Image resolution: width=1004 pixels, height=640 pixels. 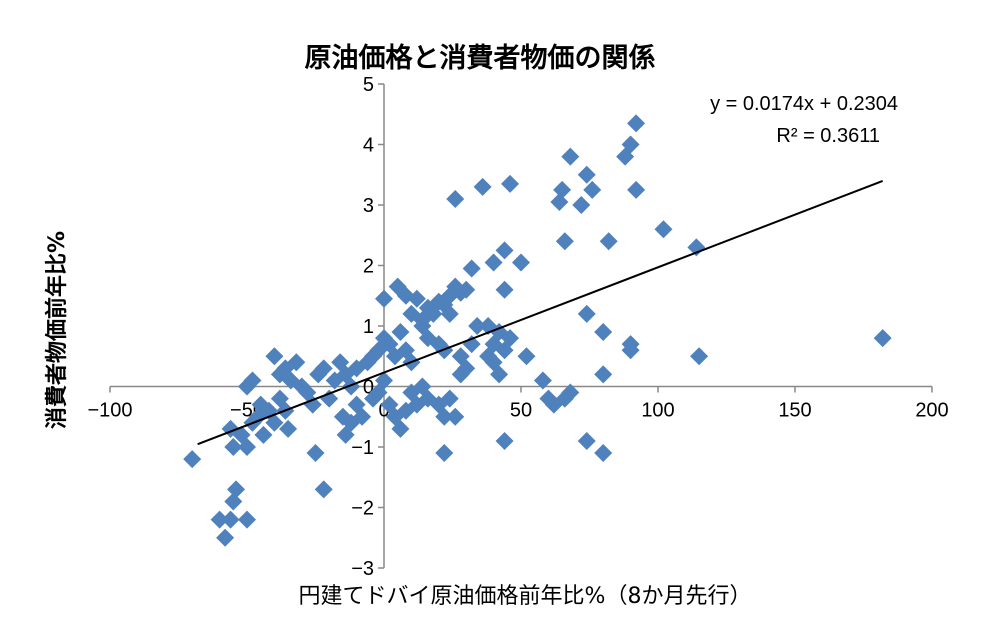 I want to click on y-tick-label: 3, so click(x=368, y=206).